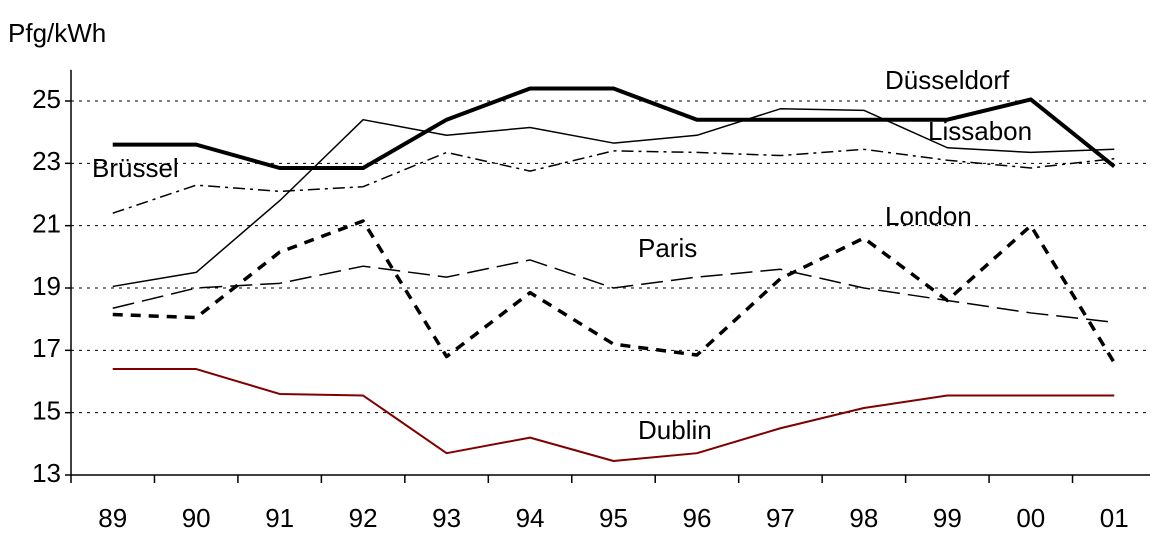 Image resolution: width=1150 pixels, height=534 pixels. I want to click on x-tick-label: 01, so click(1114, 518).